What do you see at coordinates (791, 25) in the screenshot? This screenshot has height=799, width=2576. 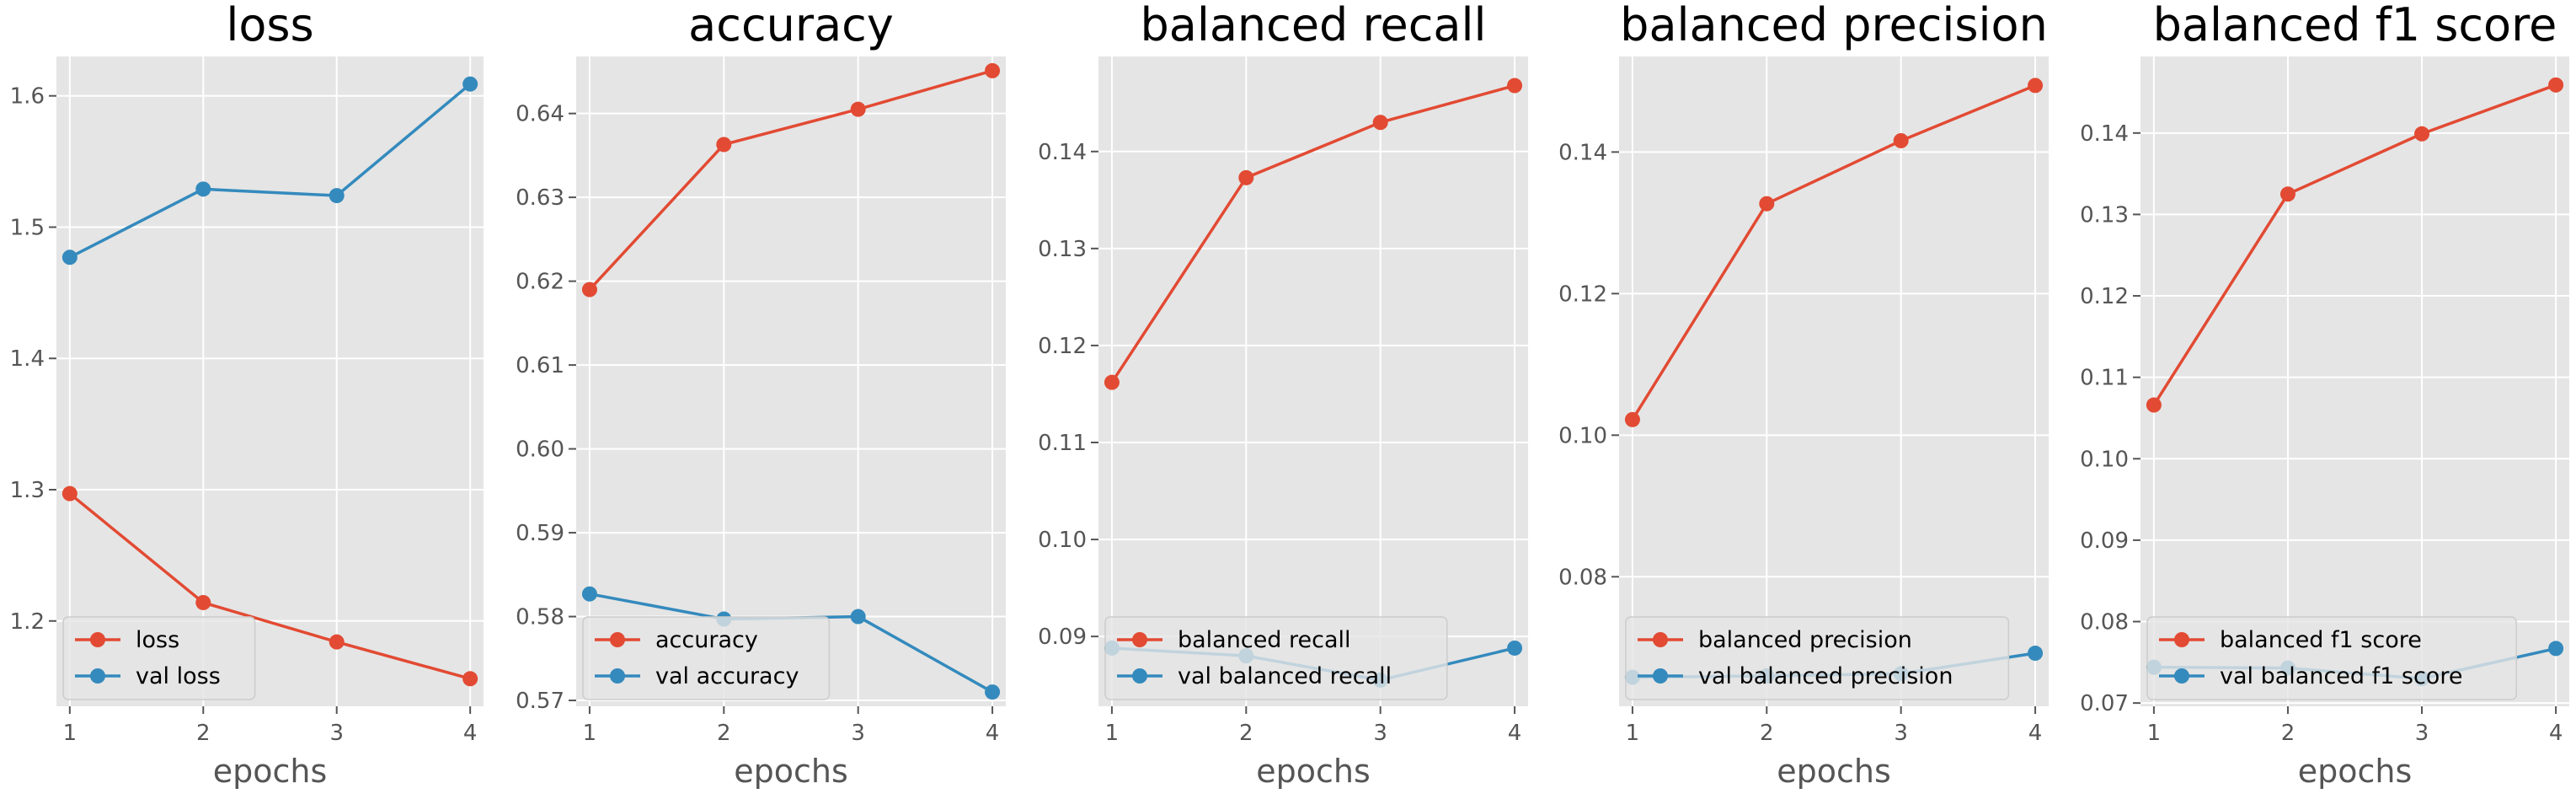 I see `chart-title: accuracy` at bounding box center [791, 25].